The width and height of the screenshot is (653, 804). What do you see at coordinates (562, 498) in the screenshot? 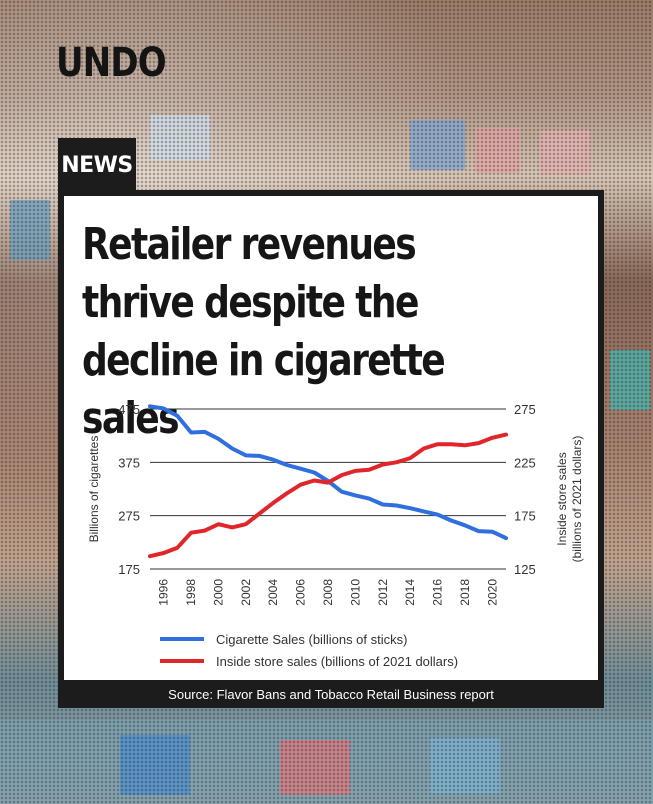
I see `right-axis-title-line1: Inside store sales` at bounding box center [562, 498].